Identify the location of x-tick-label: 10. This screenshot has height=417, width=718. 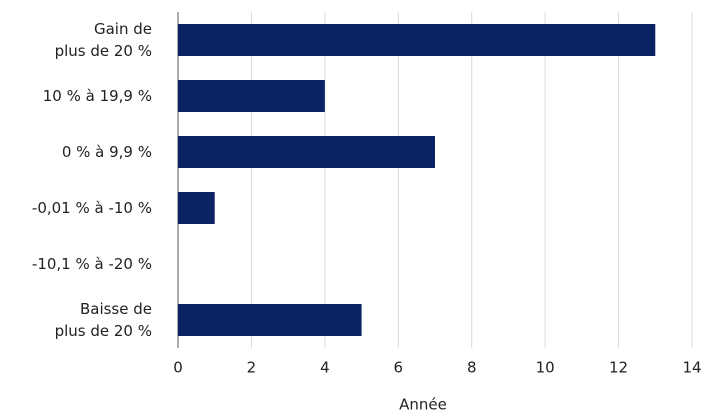
(545, 368).